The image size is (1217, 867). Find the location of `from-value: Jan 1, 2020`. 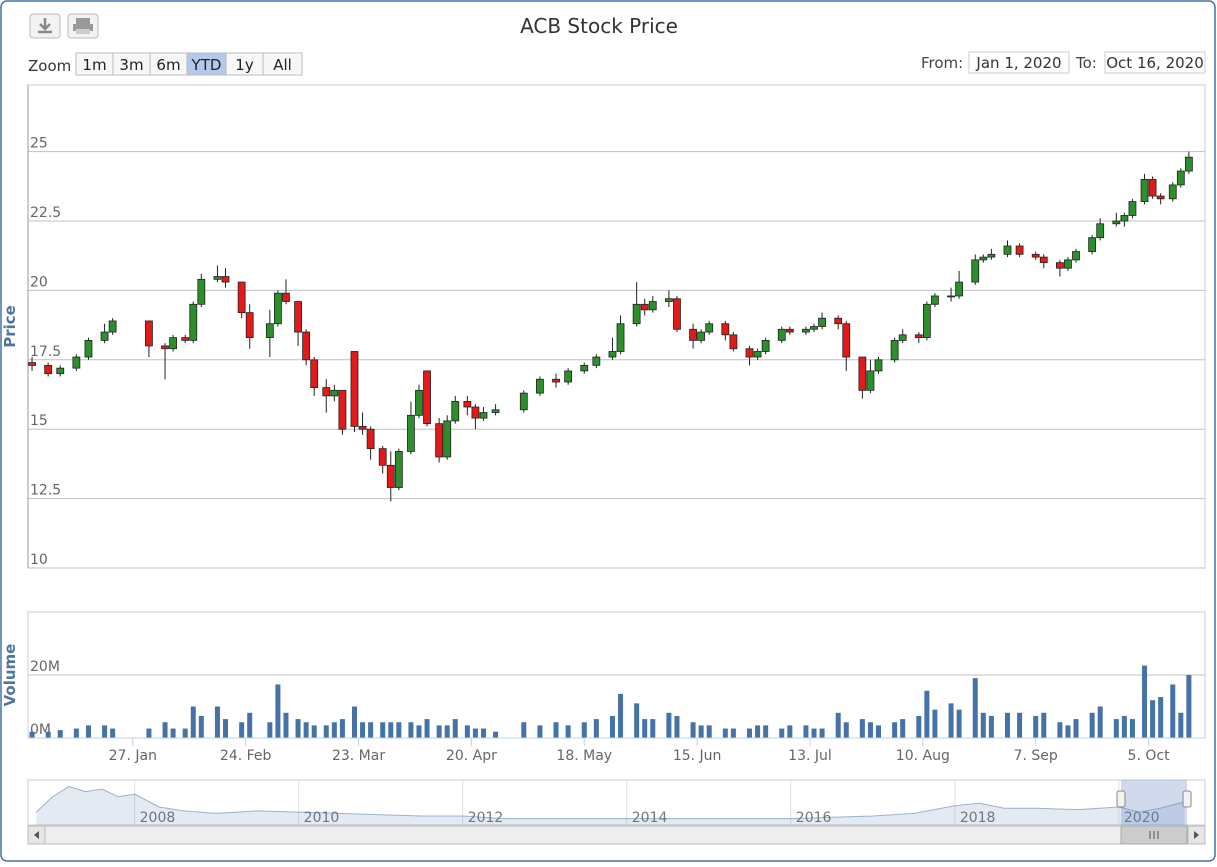

from-value: Jan 1, 2020 is located at coordinates (1018, 63).